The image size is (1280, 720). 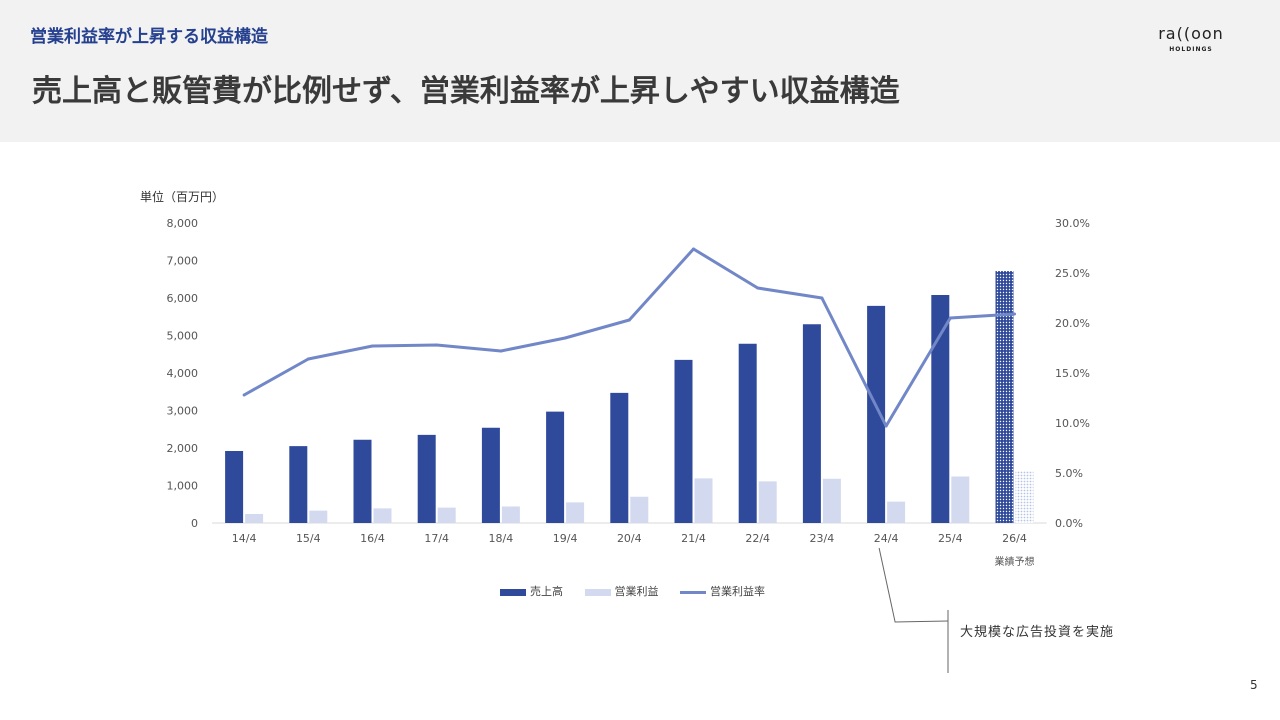 What do you see at coordinates (950, 538) in the screenshot?
I see `x-tick-label: 25/4` at bounding box center [950, 538].